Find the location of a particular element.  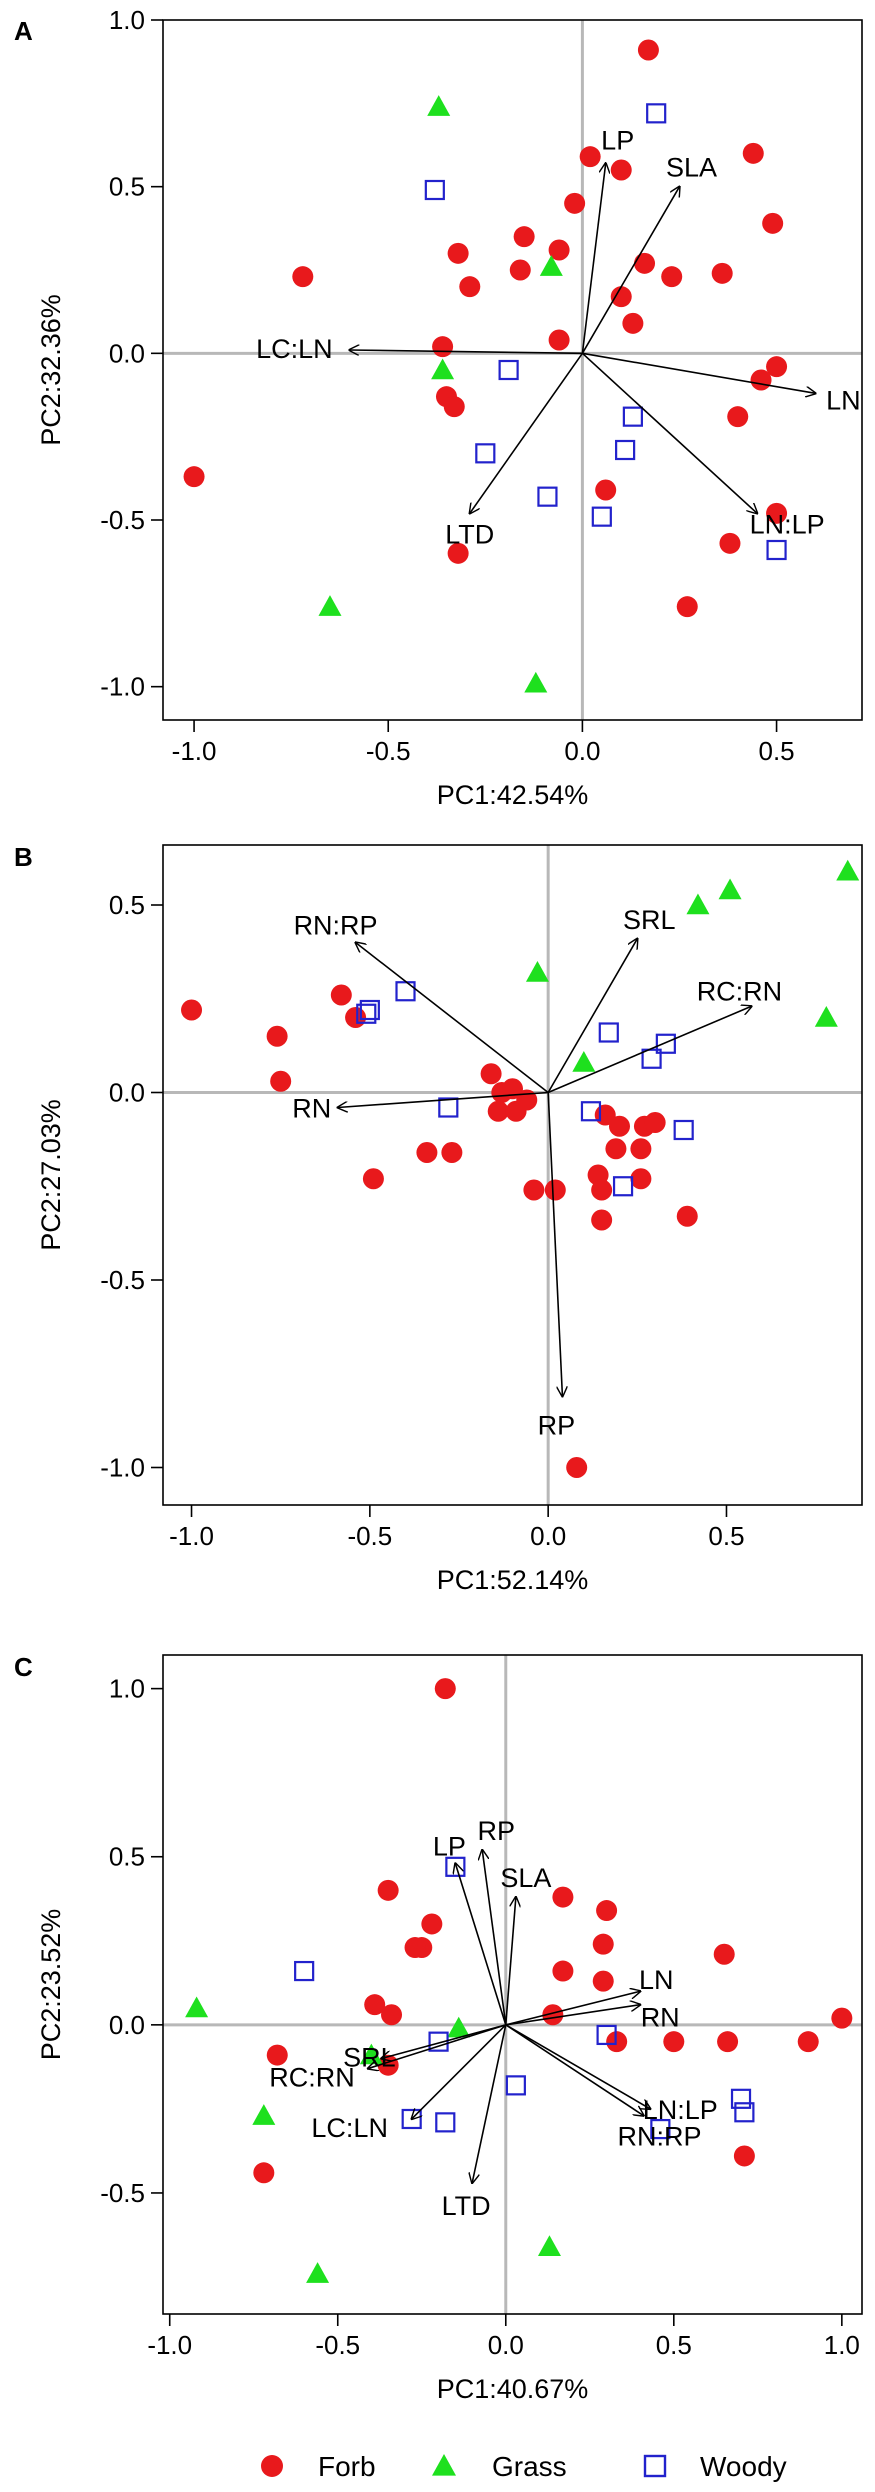

vector-label: LTD is located at coordinates (469, 534).